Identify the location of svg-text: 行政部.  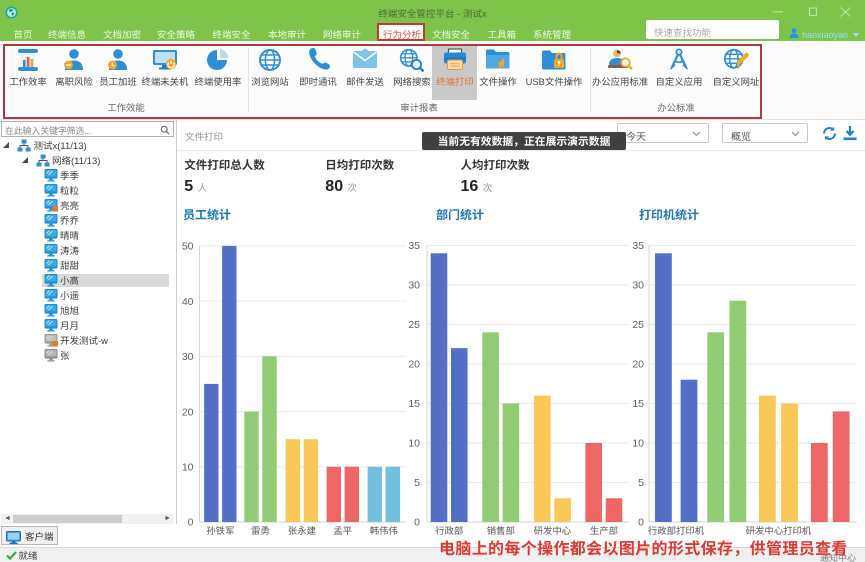
(449, 530).